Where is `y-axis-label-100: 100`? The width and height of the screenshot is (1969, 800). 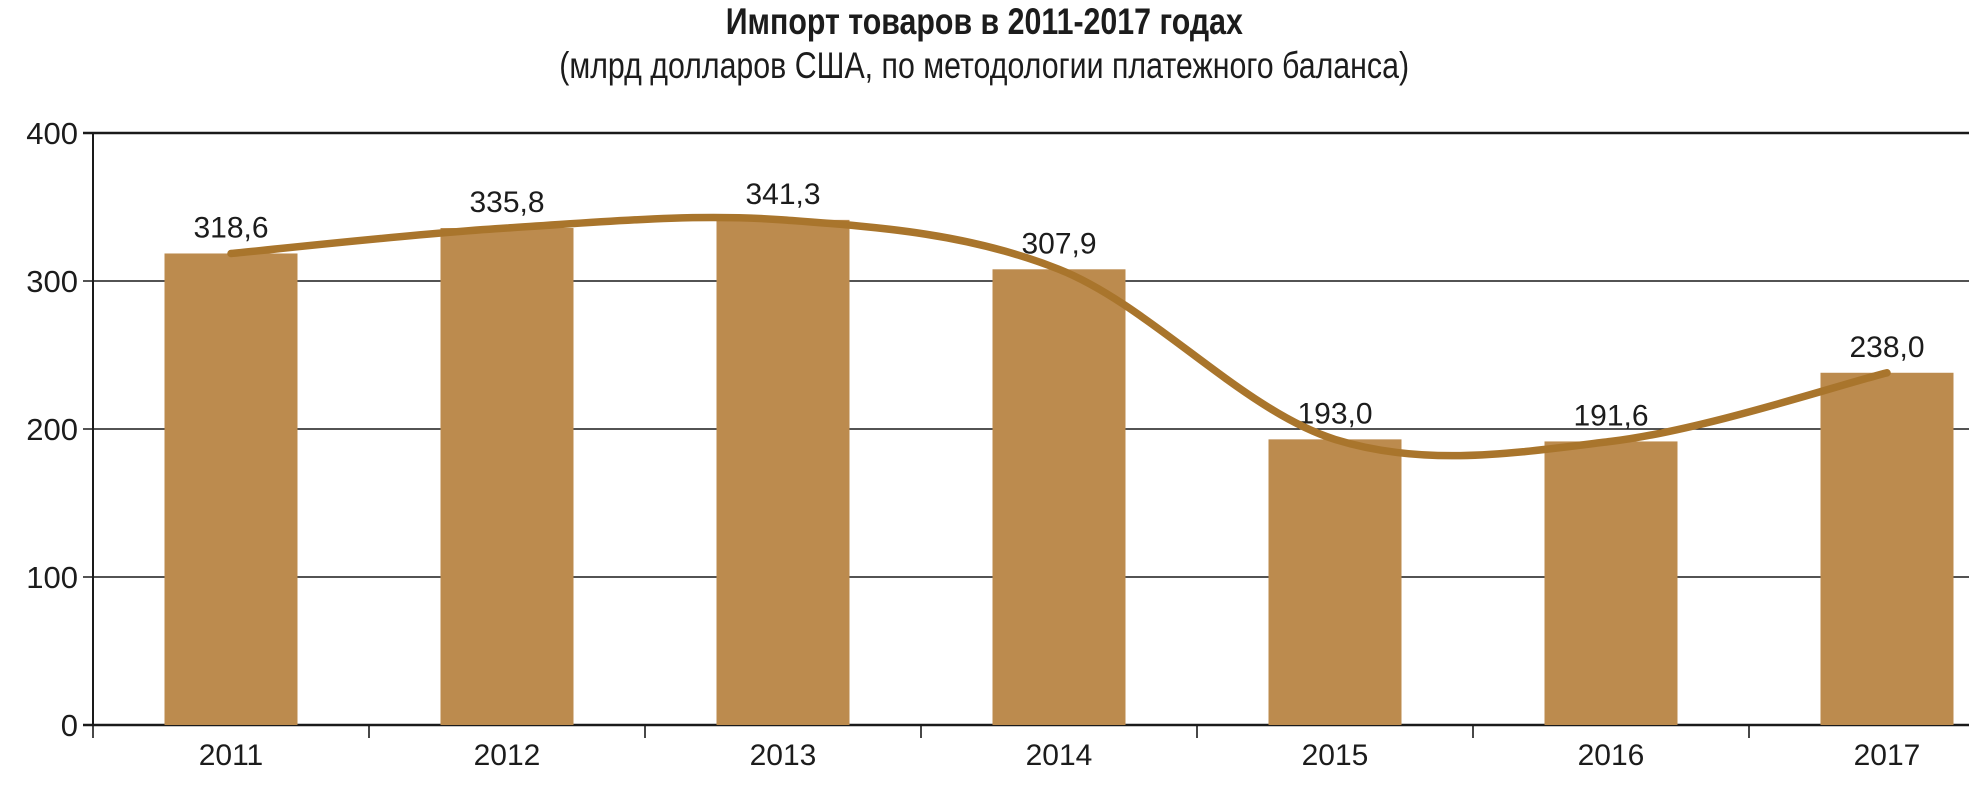
y-axis-label-100: 100 is located at coordinates (52, 577).